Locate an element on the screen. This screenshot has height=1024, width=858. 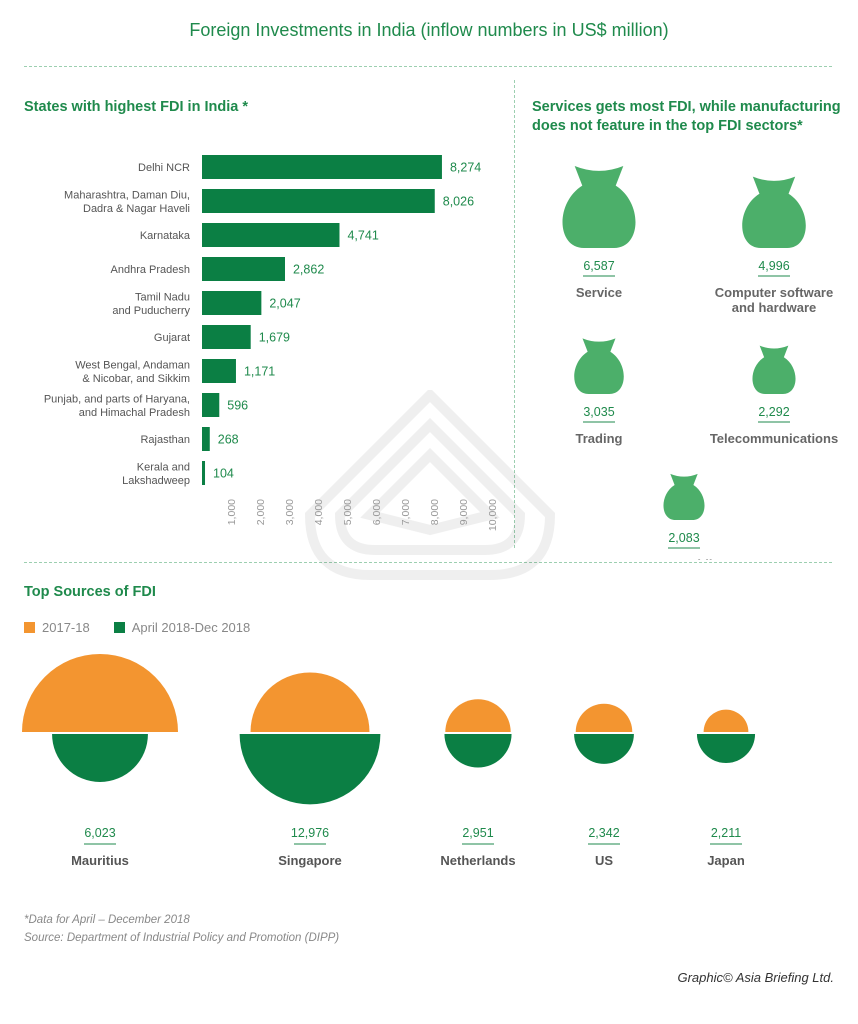
bar-category-label-9-1: Lakshadweep is located at coordinates (156, 481).